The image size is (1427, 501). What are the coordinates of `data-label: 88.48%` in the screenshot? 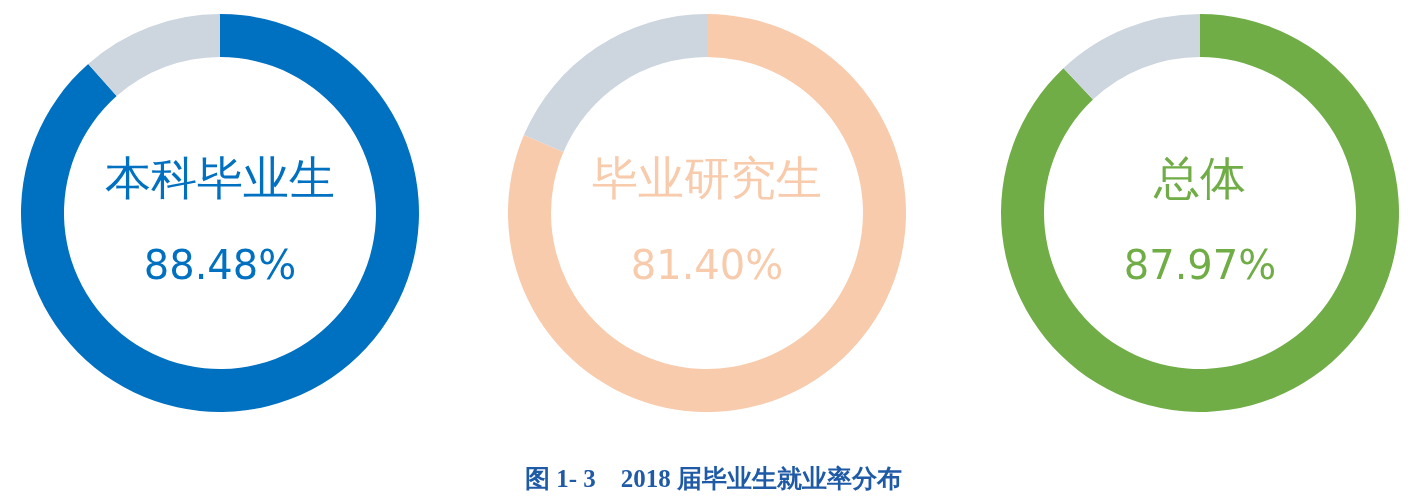 It's located at (220, 265).